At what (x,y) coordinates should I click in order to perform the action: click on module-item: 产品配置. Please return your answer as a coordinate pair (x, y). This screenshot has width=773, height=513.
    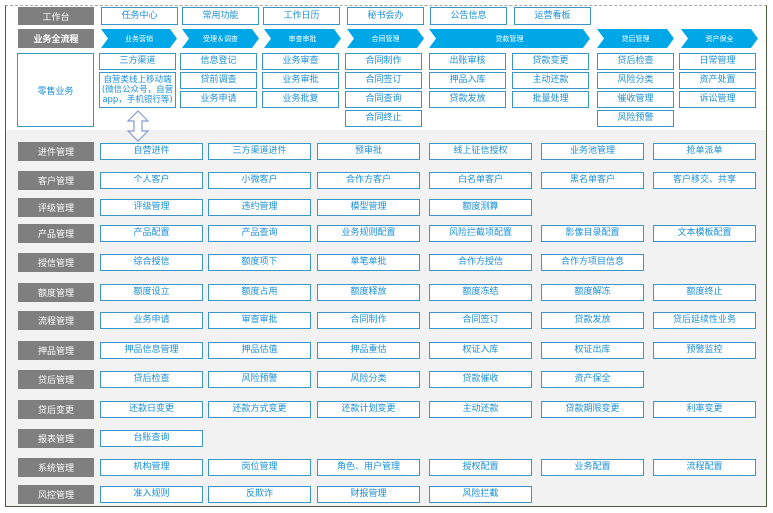
    Looking at the image, I should click on (151, 233).